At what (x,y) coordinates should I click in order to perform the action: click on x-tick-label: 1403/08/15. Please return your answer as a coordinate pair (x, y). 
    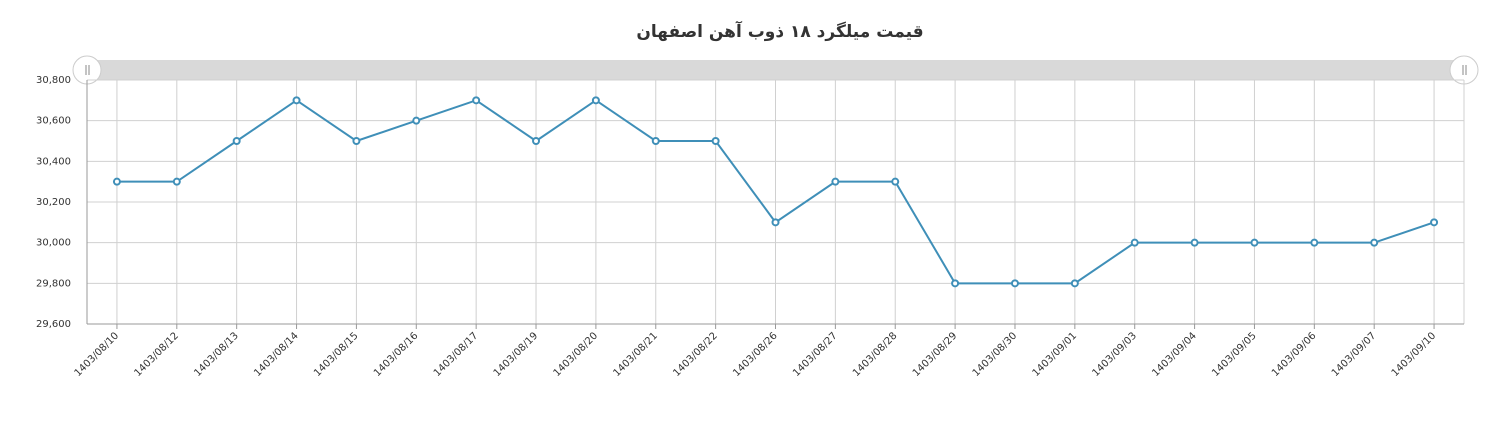
    Looking at the image, I should click on (336, 354).